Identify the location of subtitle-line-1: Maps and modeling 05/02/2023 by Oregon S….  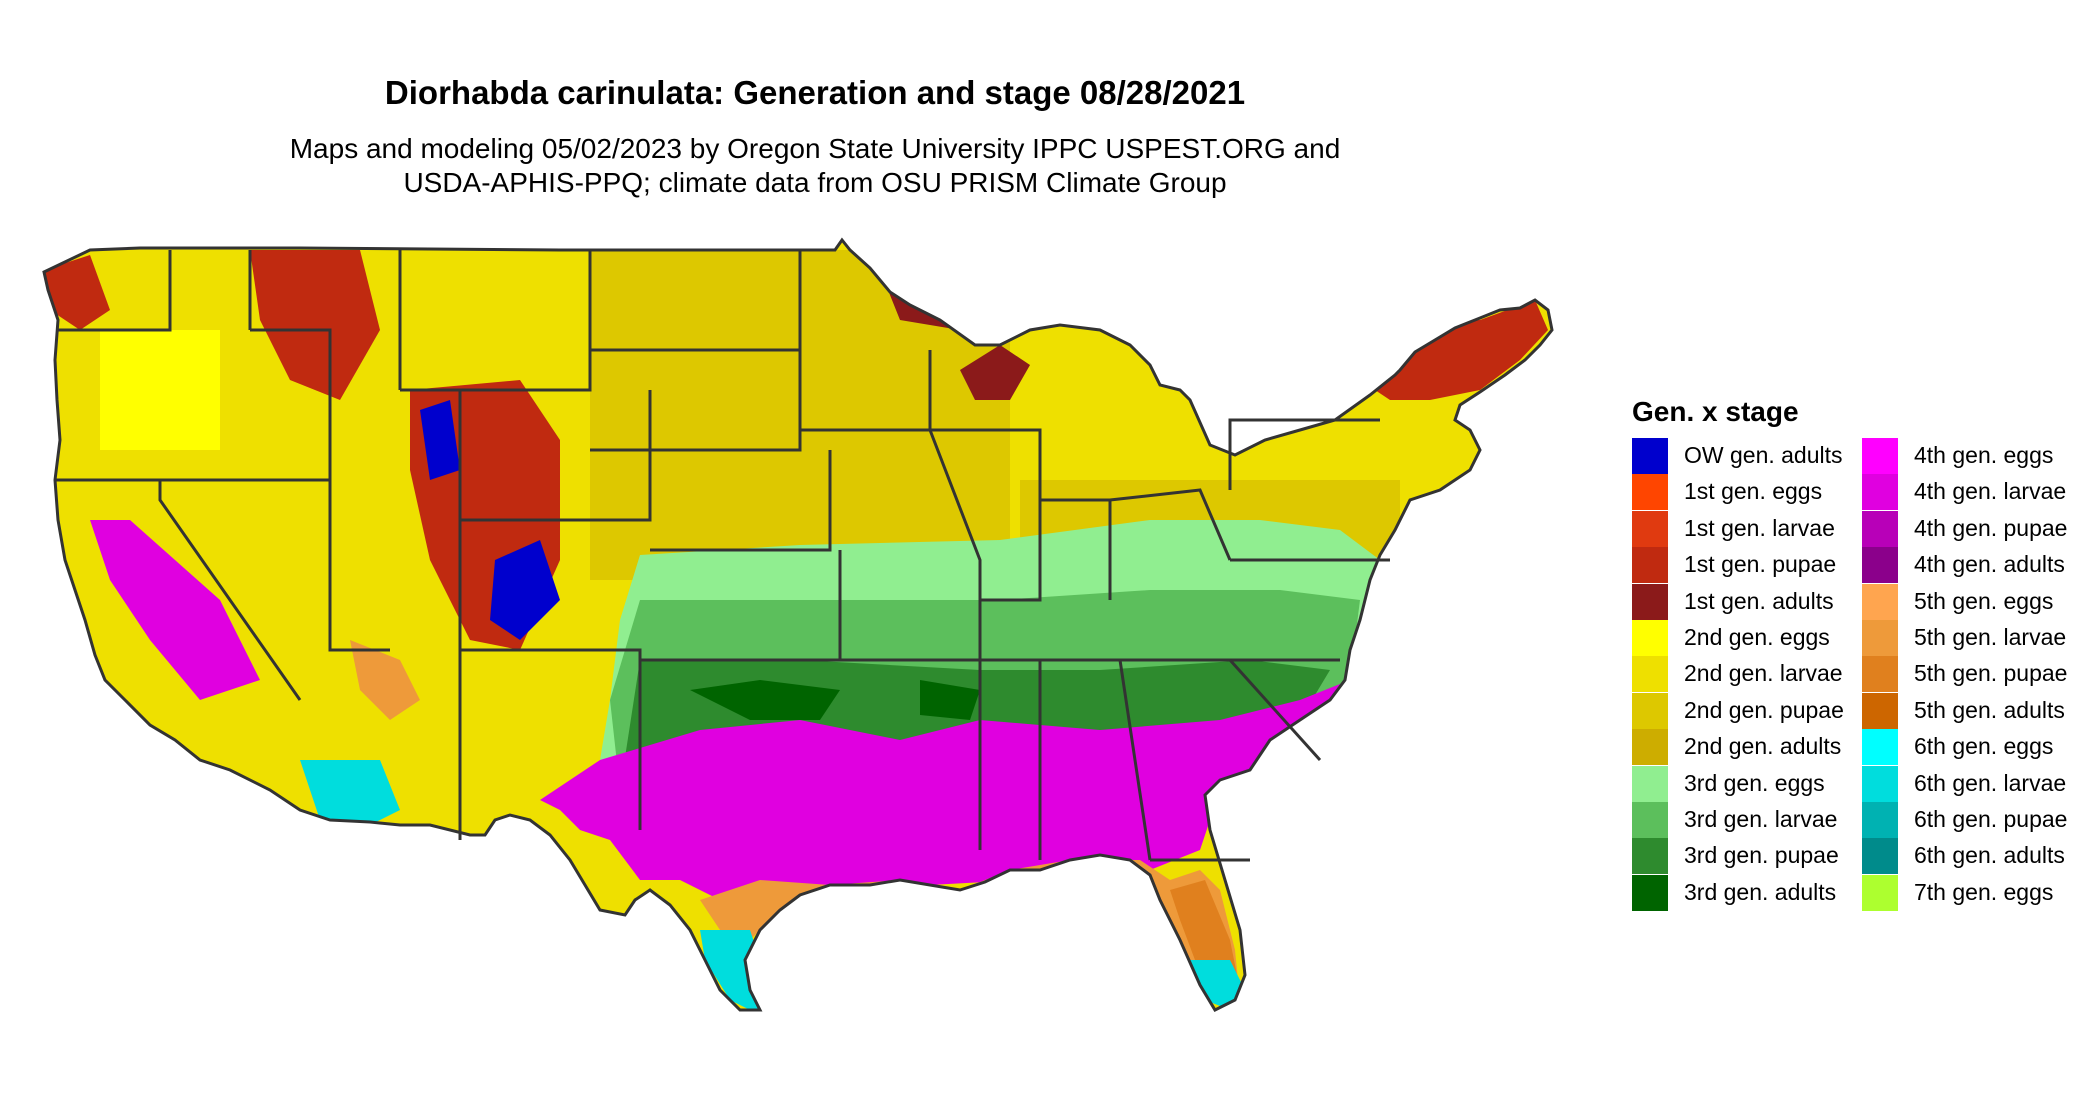
(815, 148).